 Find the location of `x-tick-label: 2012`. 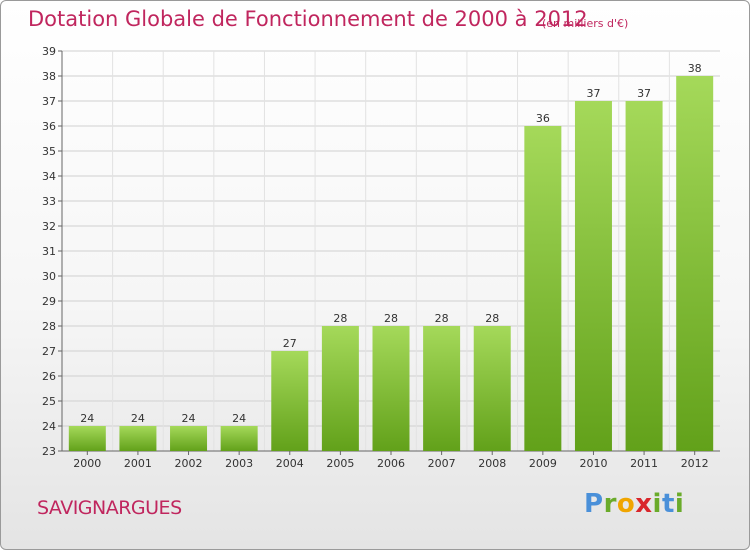

x-tick-label: 2012 is located at coordinates (695, 463).